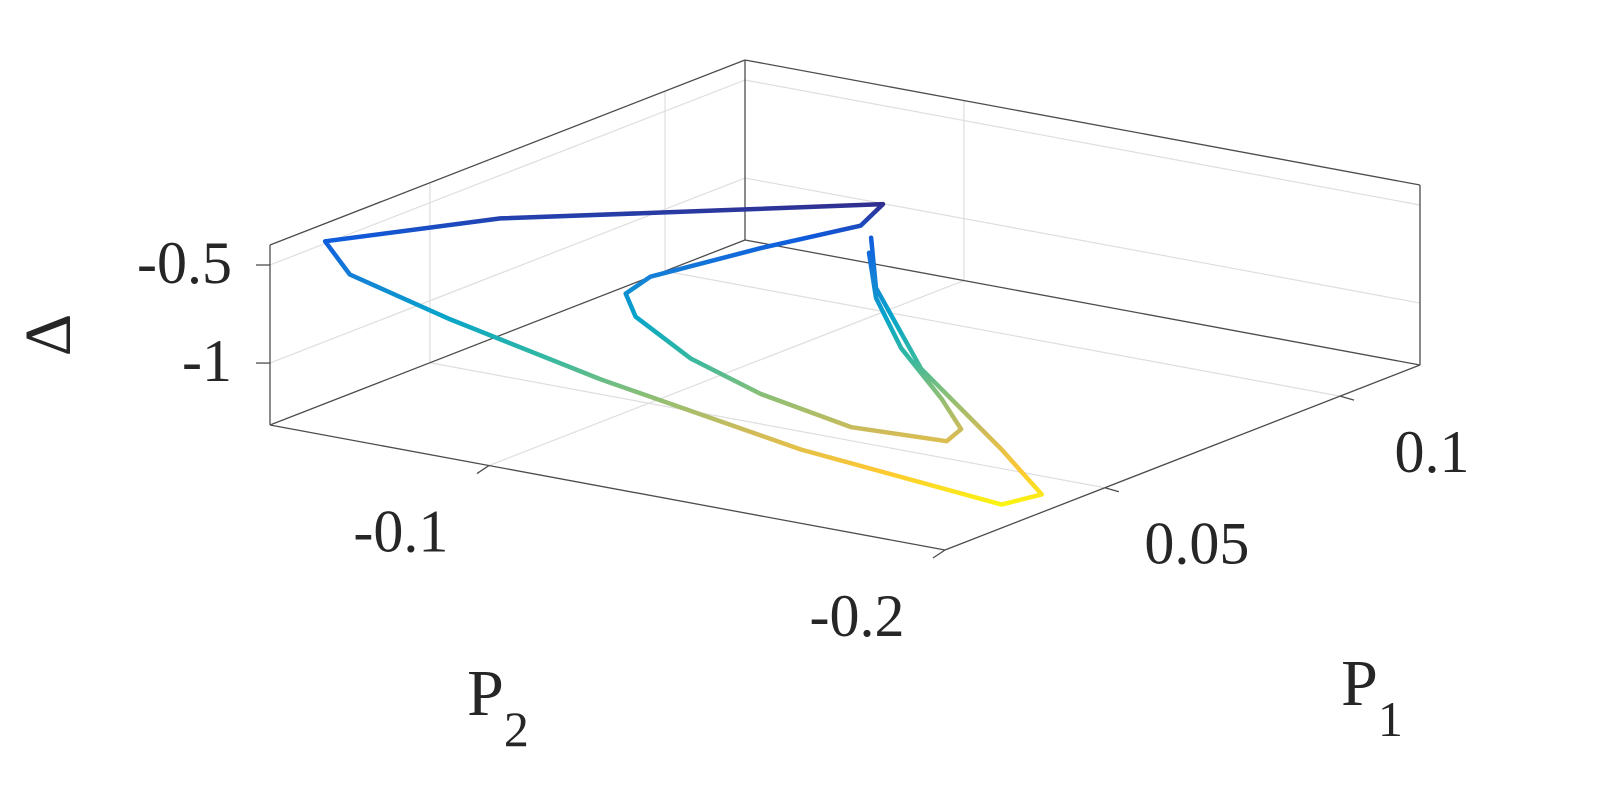 Image resolution: width=1600 pixels, height=786 pixels. What do you see at coordinates (184, 263) in the screenshot?
I see `z-tick-label: -0.5` at bounding box center [184, 263].